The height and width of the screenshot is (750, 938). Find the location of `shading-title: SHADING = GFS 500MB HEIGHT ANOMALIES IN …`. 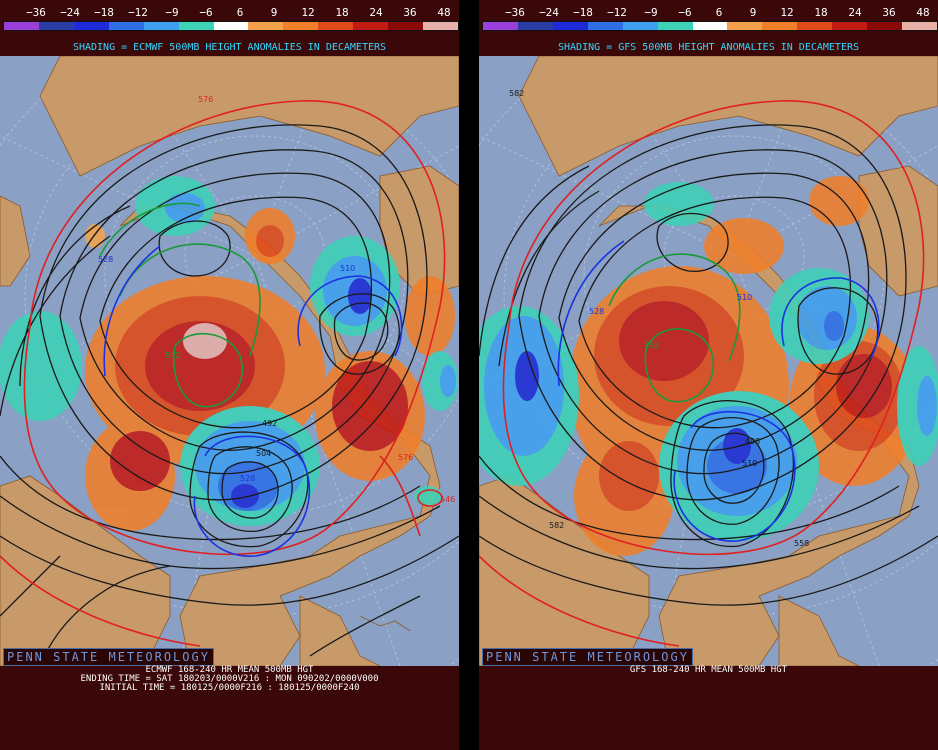

shading-title: SHADING = GFS 500MB HEIGHT ANOMALIES IN … is located at coordinates (708, 47).